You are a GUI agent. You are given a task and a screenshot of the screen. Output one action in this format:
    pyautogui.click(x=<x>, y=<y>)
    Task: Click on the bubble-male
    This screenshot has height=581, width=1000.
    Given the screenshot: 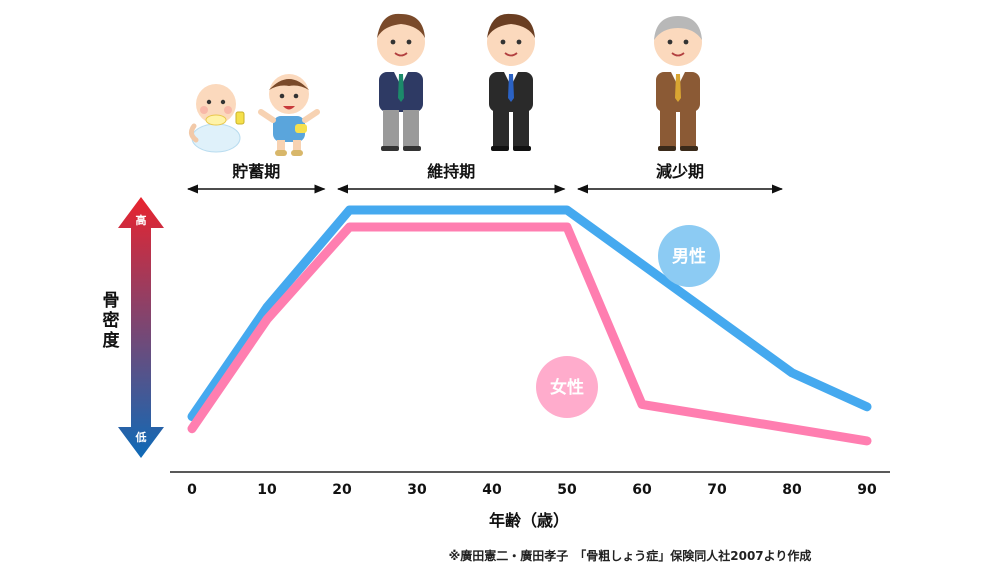 What is the action you would take?
    pyautogui.click(x=689, y=256)
    